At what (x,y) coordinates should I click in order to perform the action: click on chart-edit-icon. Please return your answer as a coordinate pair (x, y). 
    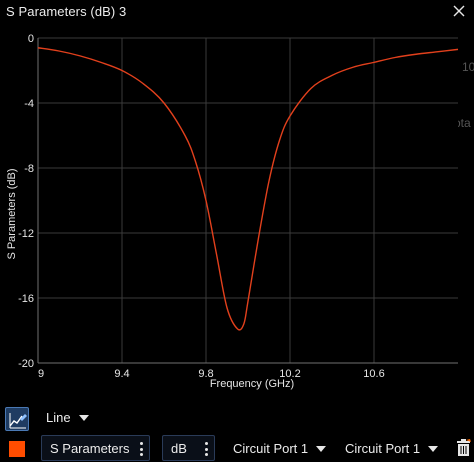
    Looking at the image, I should click on (18, 421).